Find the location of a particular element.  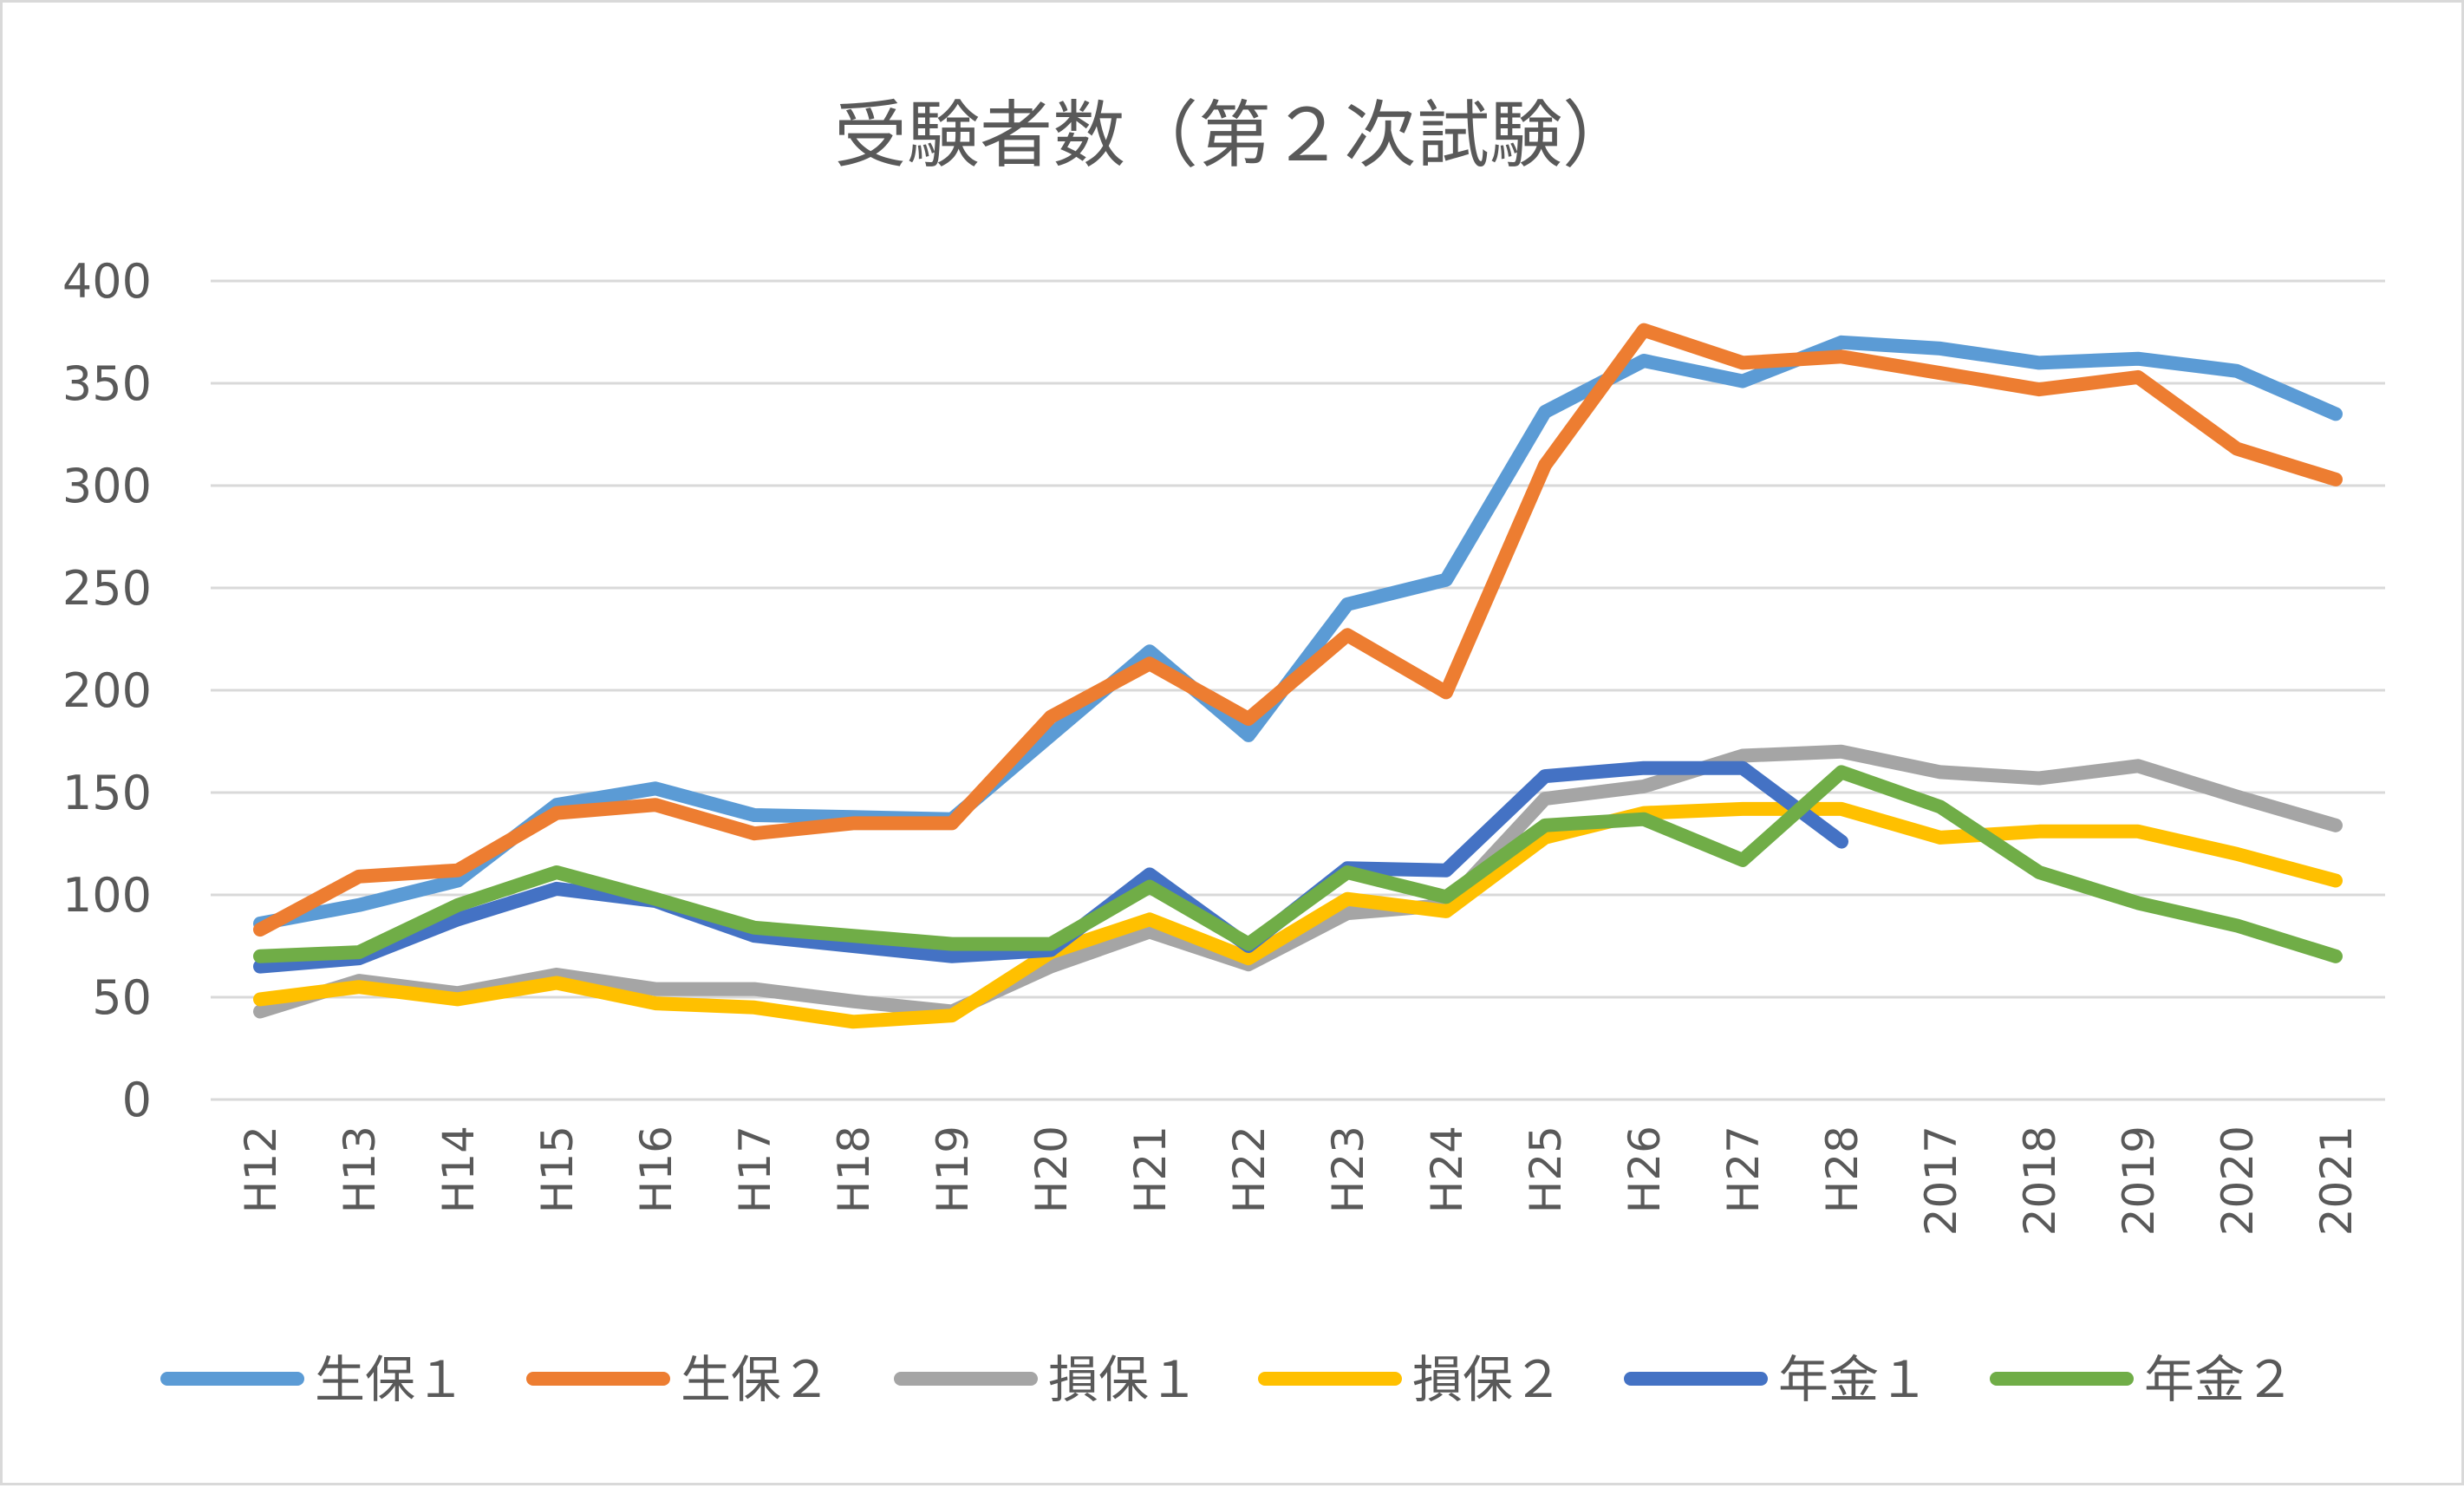

x-tick-label: H15 is located at coordinates (557, 1169).